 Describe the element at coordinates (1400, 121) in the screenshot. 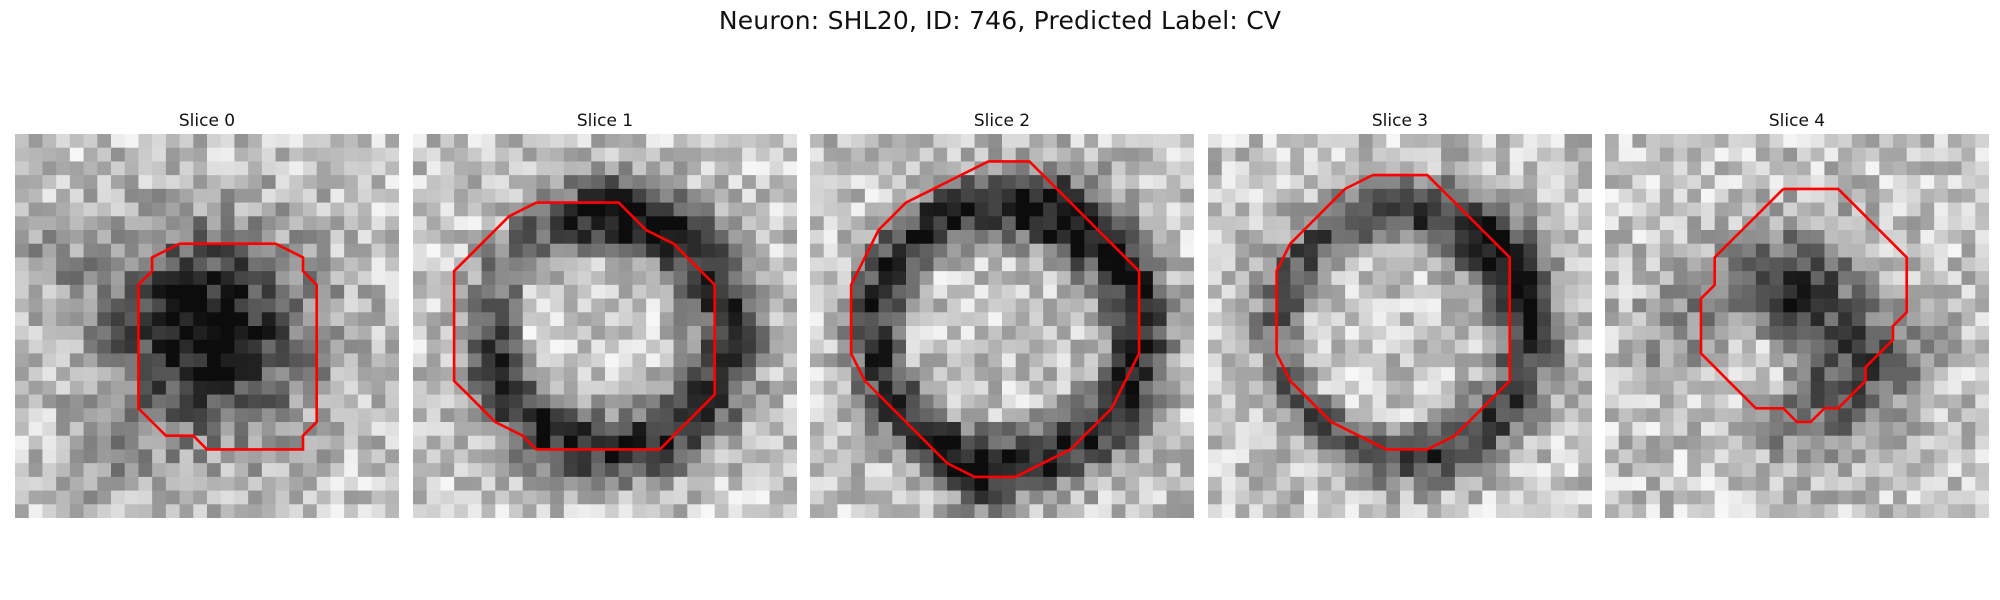

I see `slice-title: Slice 3` at that location.